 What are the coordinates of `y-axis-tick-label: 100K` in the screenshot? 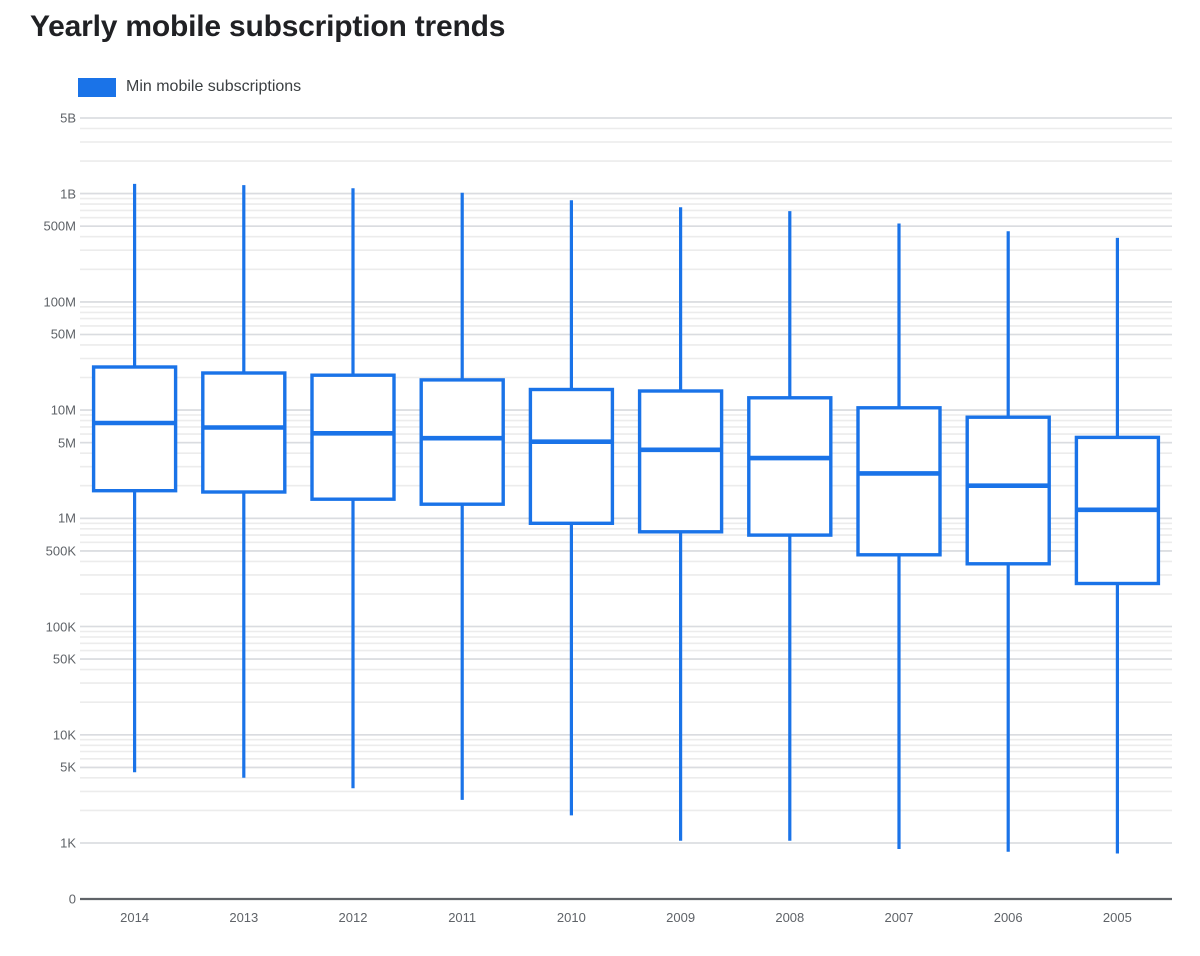 It's located at (60, 627).